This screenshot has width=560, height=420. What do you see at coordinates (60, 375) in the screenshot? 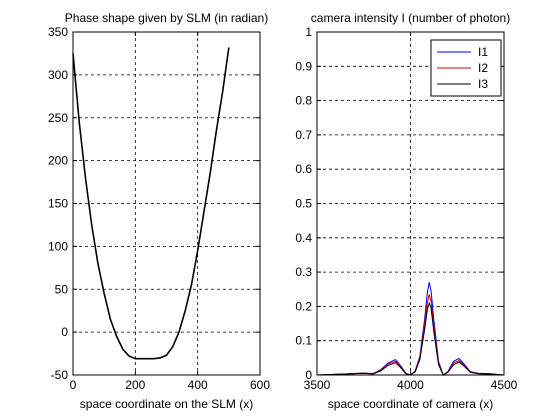
I see `phase-ytick-label: -50` at bounding box center [60, 375].